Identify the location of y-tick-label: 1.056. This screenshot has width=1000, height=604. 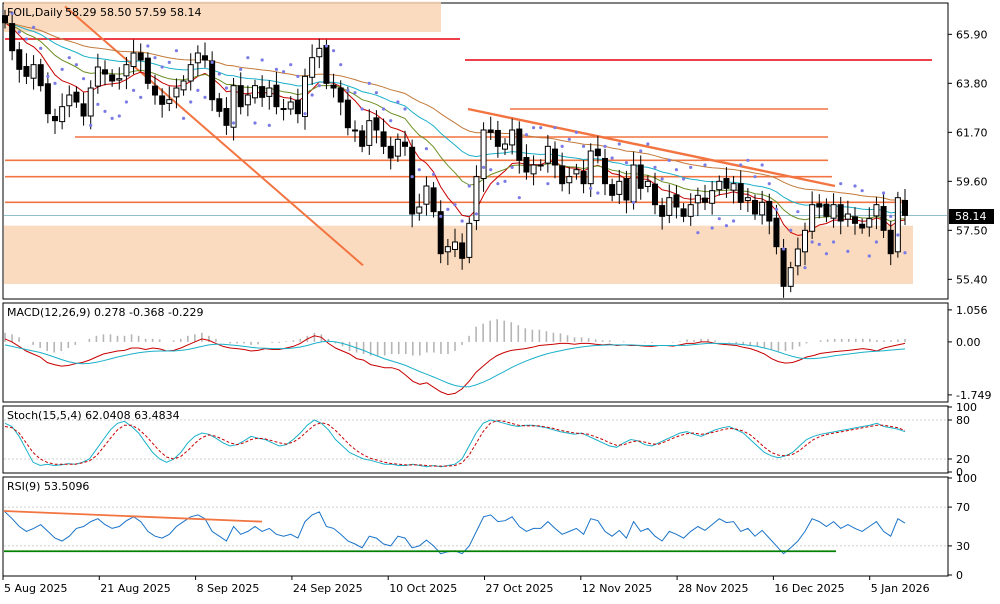
(972, 310).